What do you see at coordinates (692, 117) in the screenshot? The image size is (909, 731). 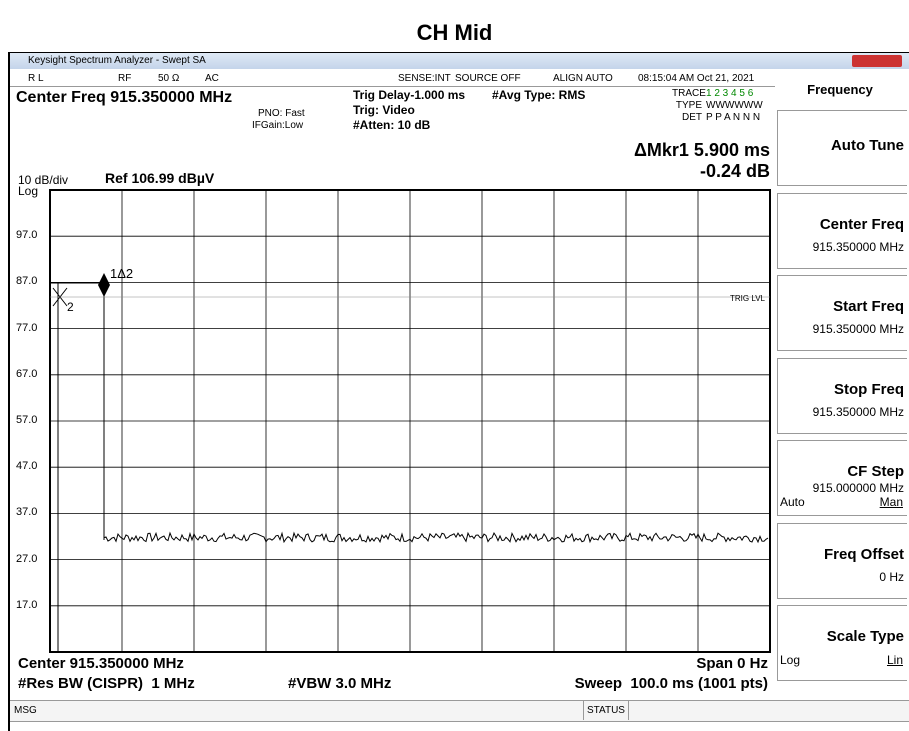 I see `det-label: DET` at bounding box center [692, 117].